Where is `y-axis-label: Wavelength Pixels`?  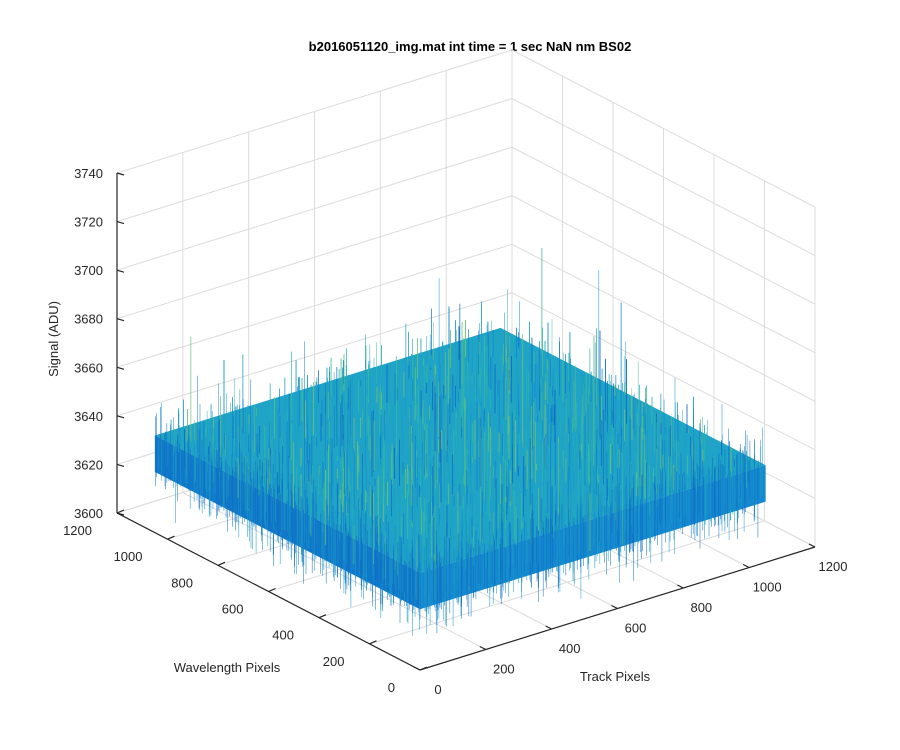 y-axis-label: Wavelength Pixels is located at coordinates (227, 667).